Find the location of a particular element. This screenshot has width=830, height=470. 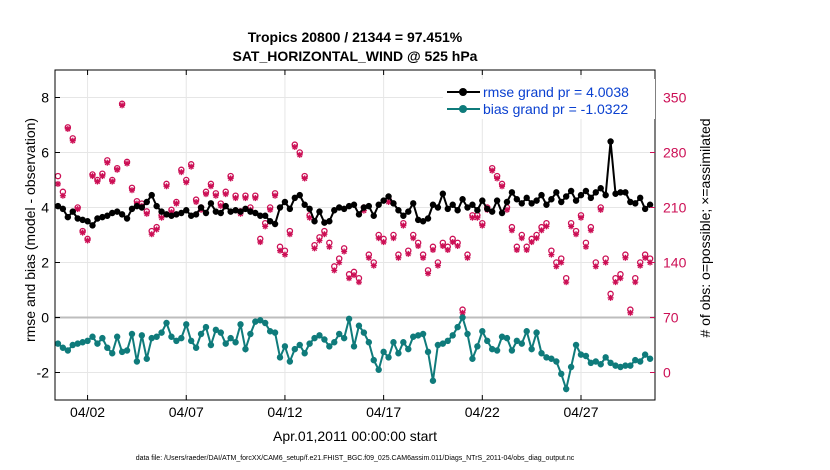

y2-tick-label-1: 70 is located at coordinates (671, 318).